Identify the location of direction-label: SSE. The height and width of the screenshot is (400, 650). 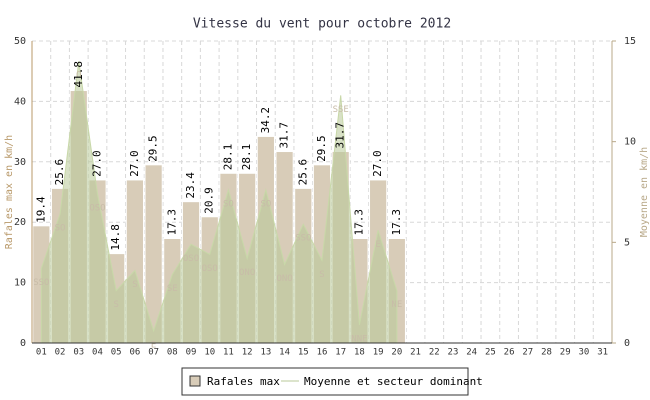
(341, 110).